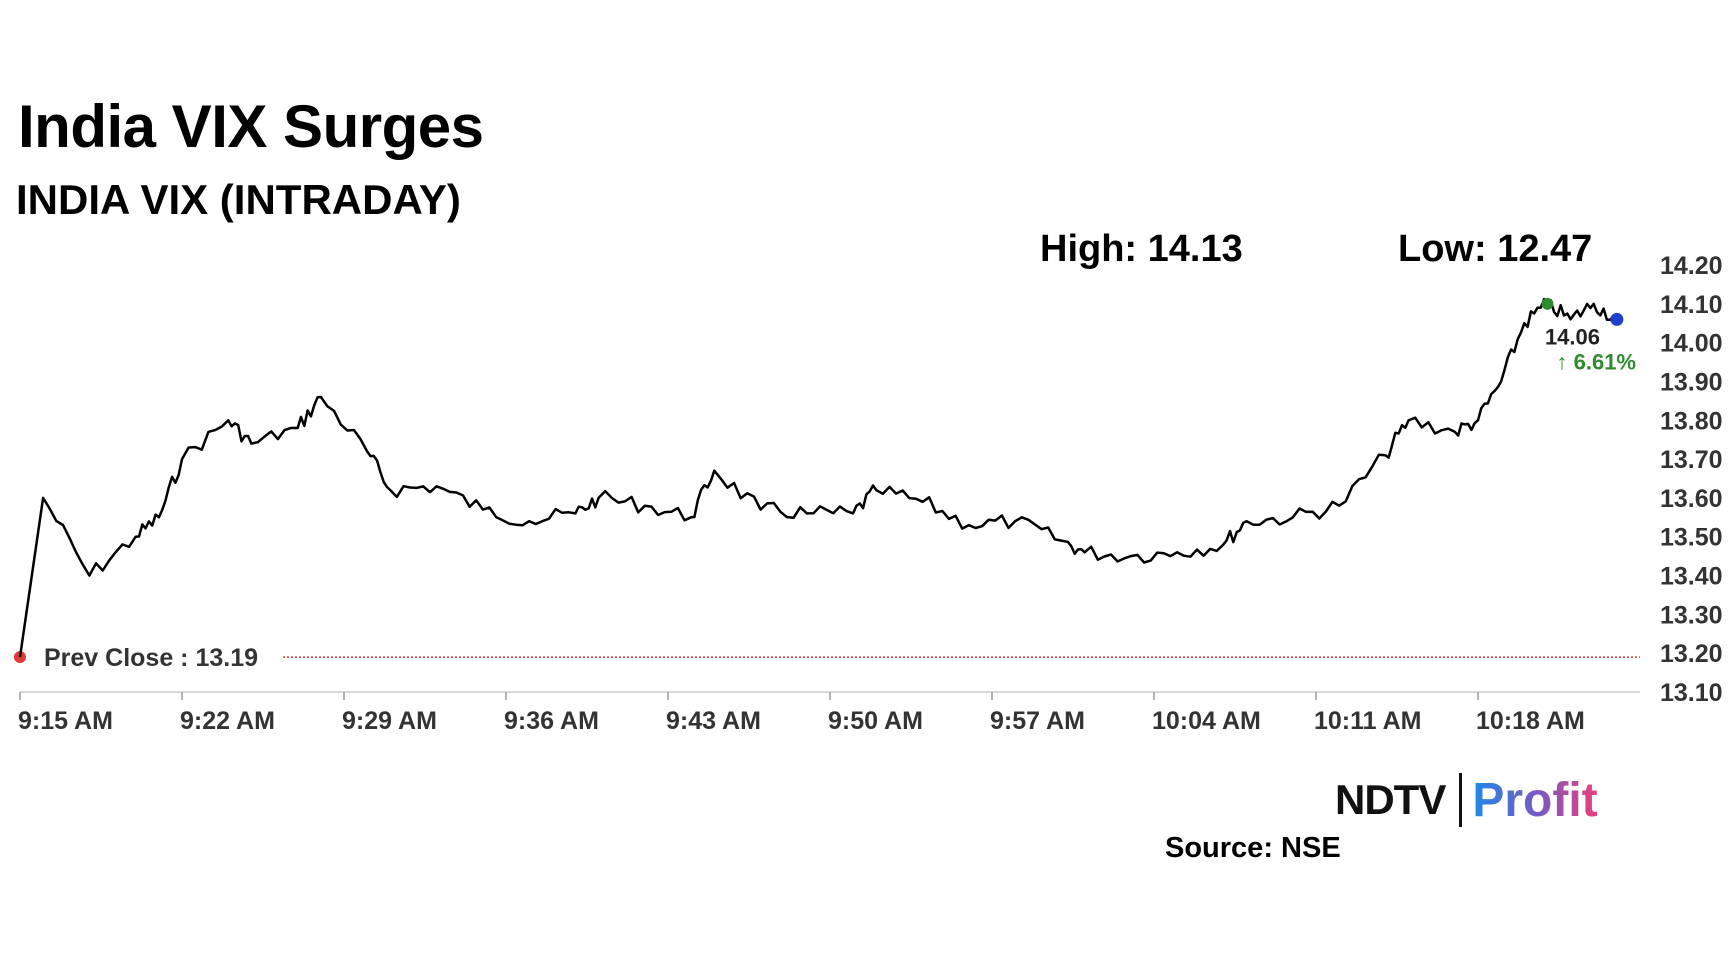  I want to click on x-tick-label: 9:15 AM, so click(65, 721).